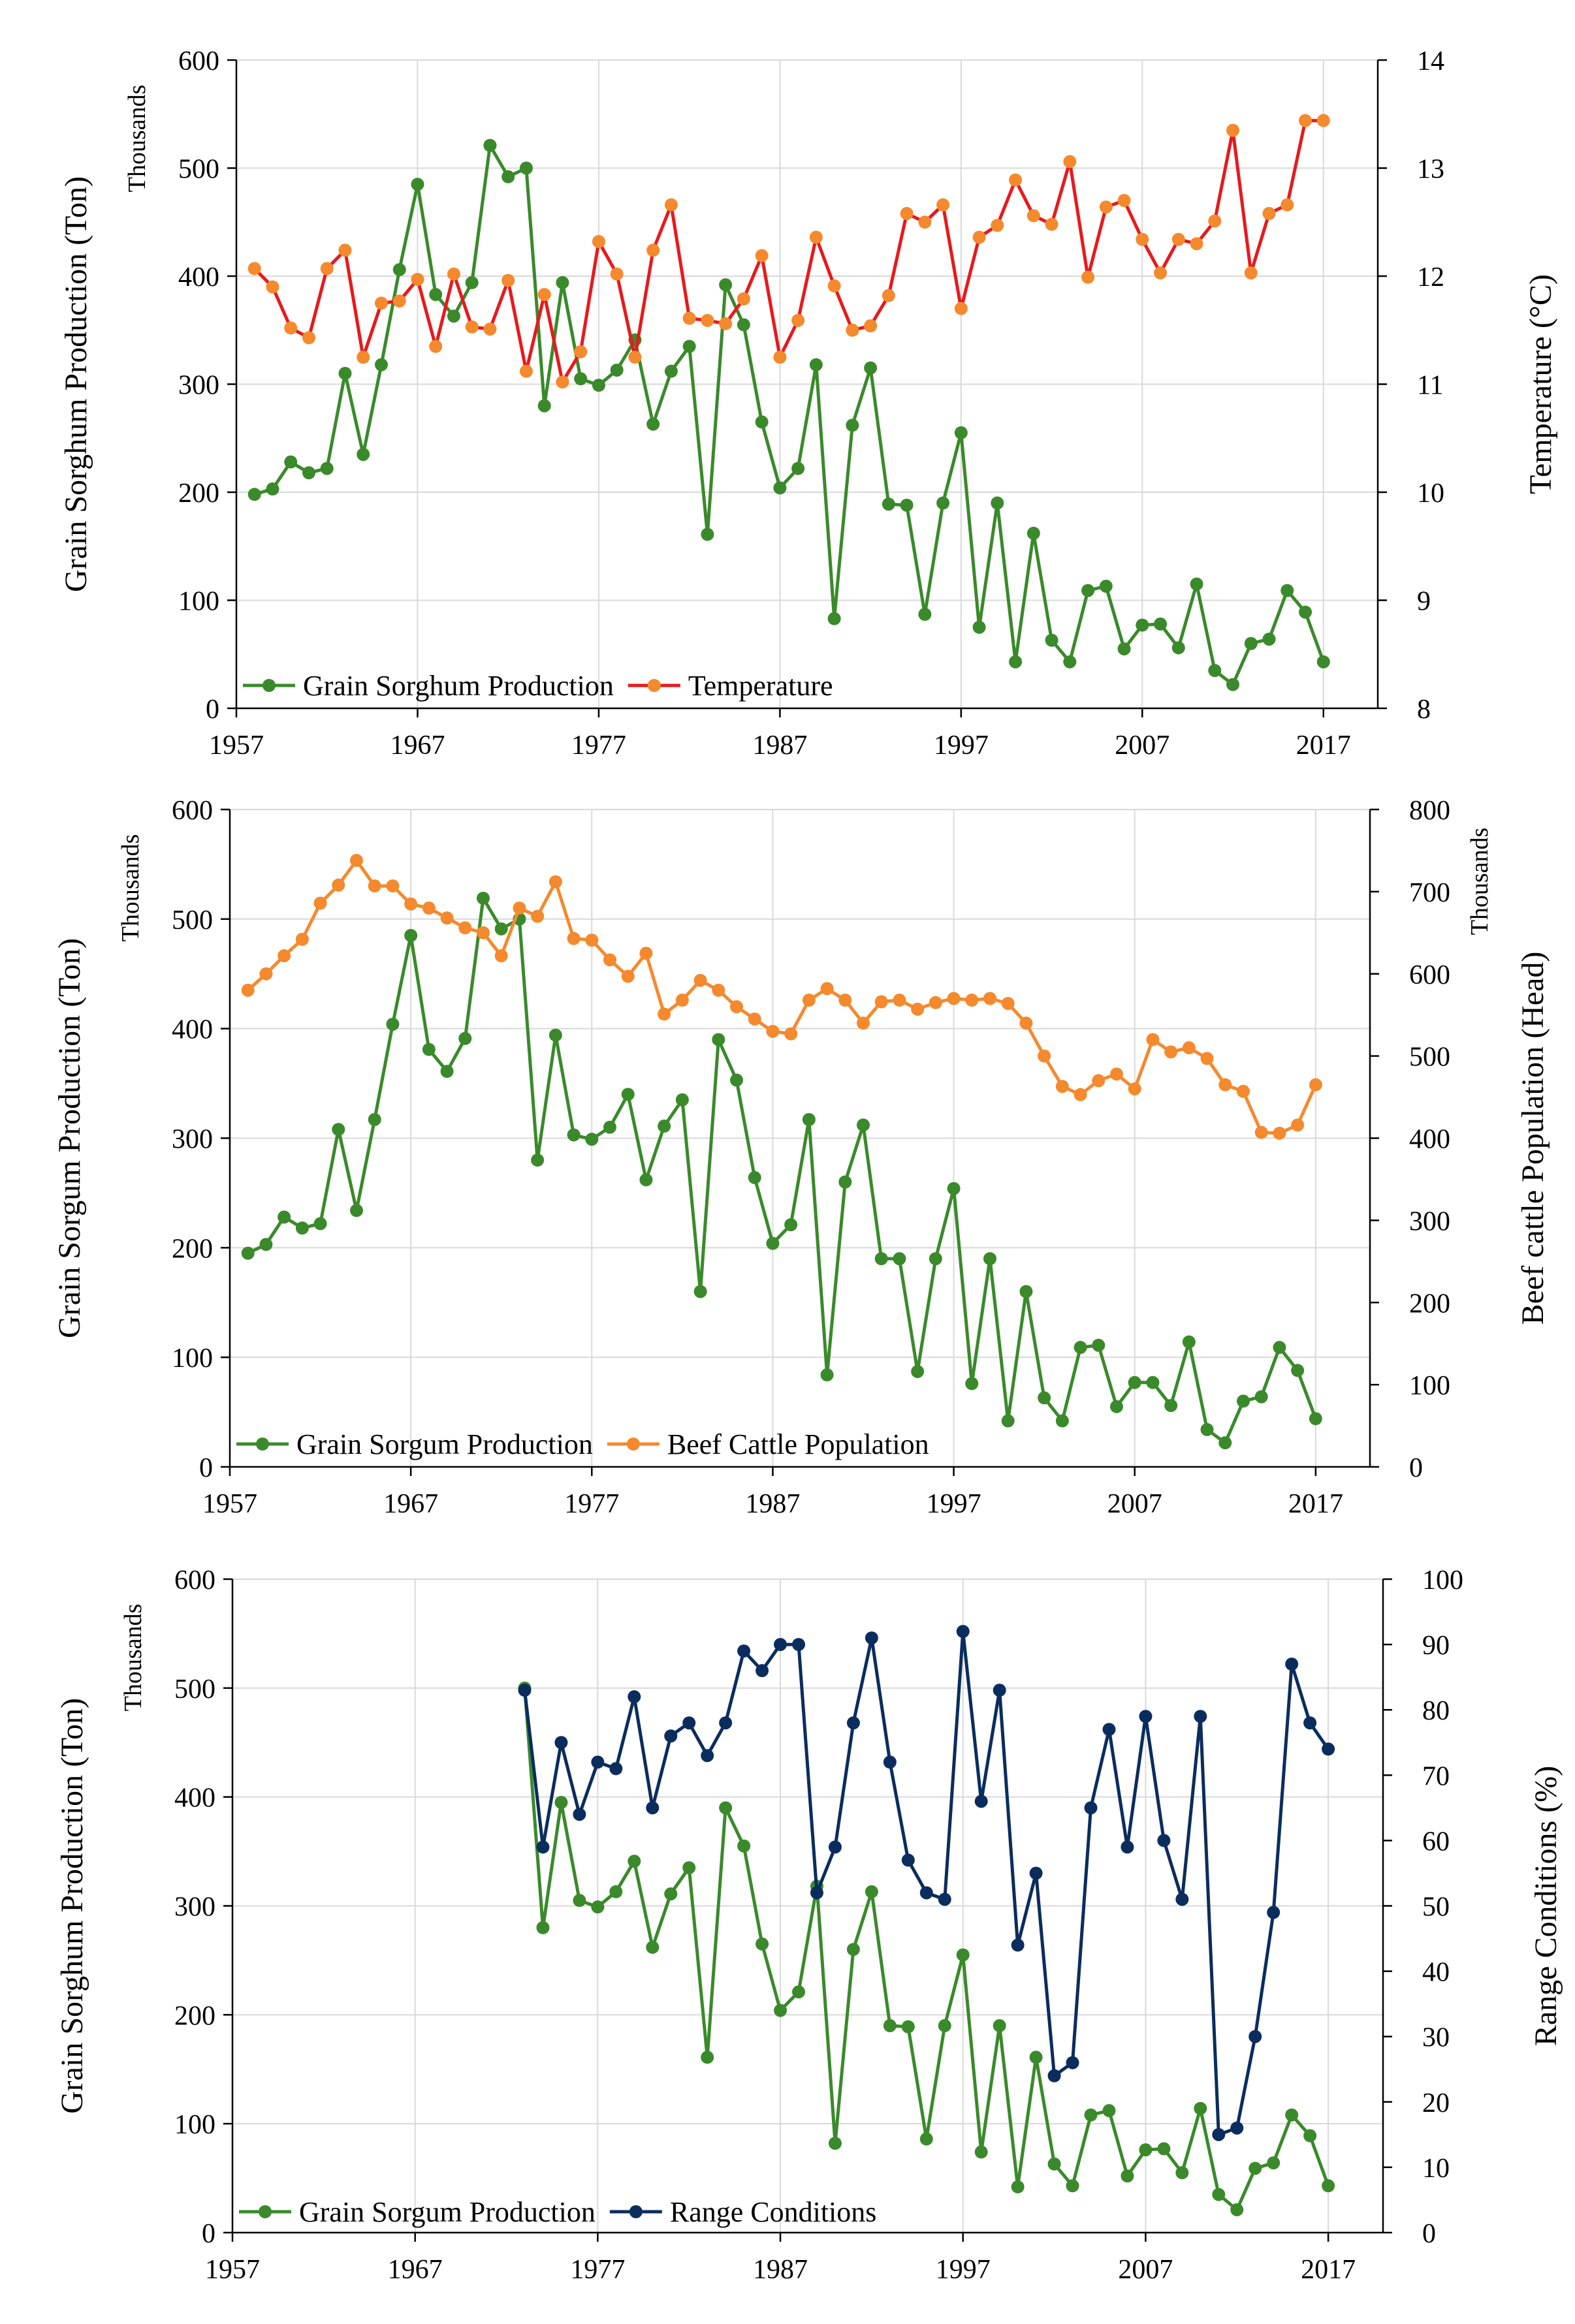 The height and width of the screenshot is (2324, 1575). What do you see at coordinates (1429, 1058) in the screenshot?
I see `y-tick-label-right: 500` at bounding box center [1429, 1058].